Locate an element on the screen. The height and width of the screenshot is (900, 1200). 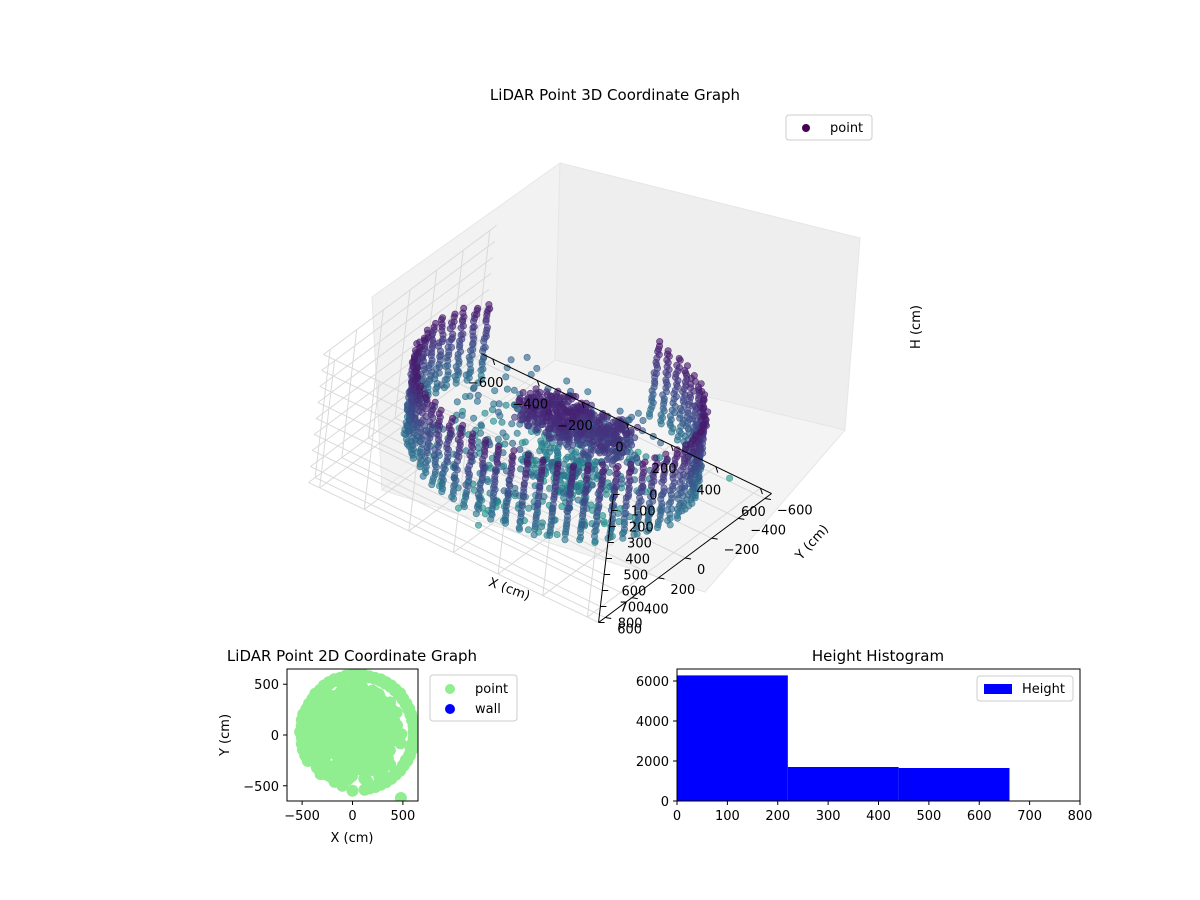
tick-label-histogram-y: 4000 is located at coordinates (652, 722).